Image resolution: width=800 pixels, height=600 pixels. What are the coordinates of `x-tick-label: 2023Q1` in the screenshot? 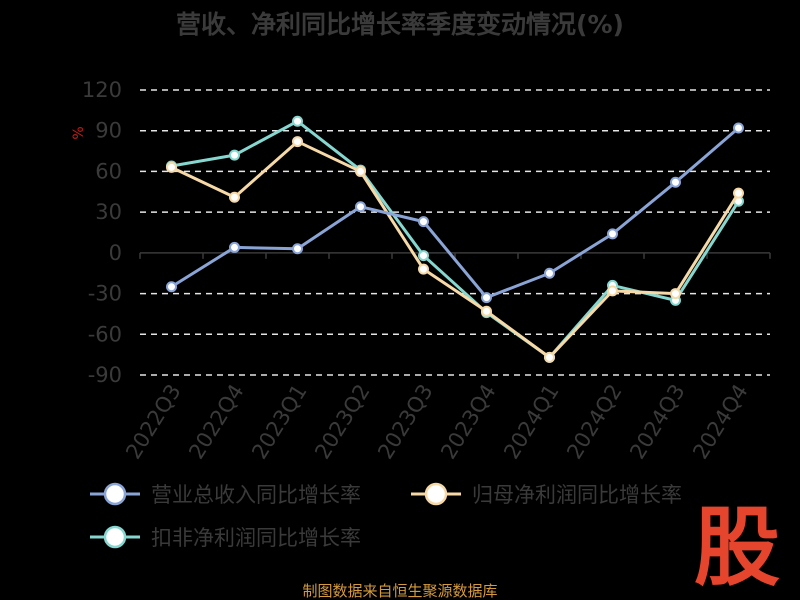 It's located at (279, 421).